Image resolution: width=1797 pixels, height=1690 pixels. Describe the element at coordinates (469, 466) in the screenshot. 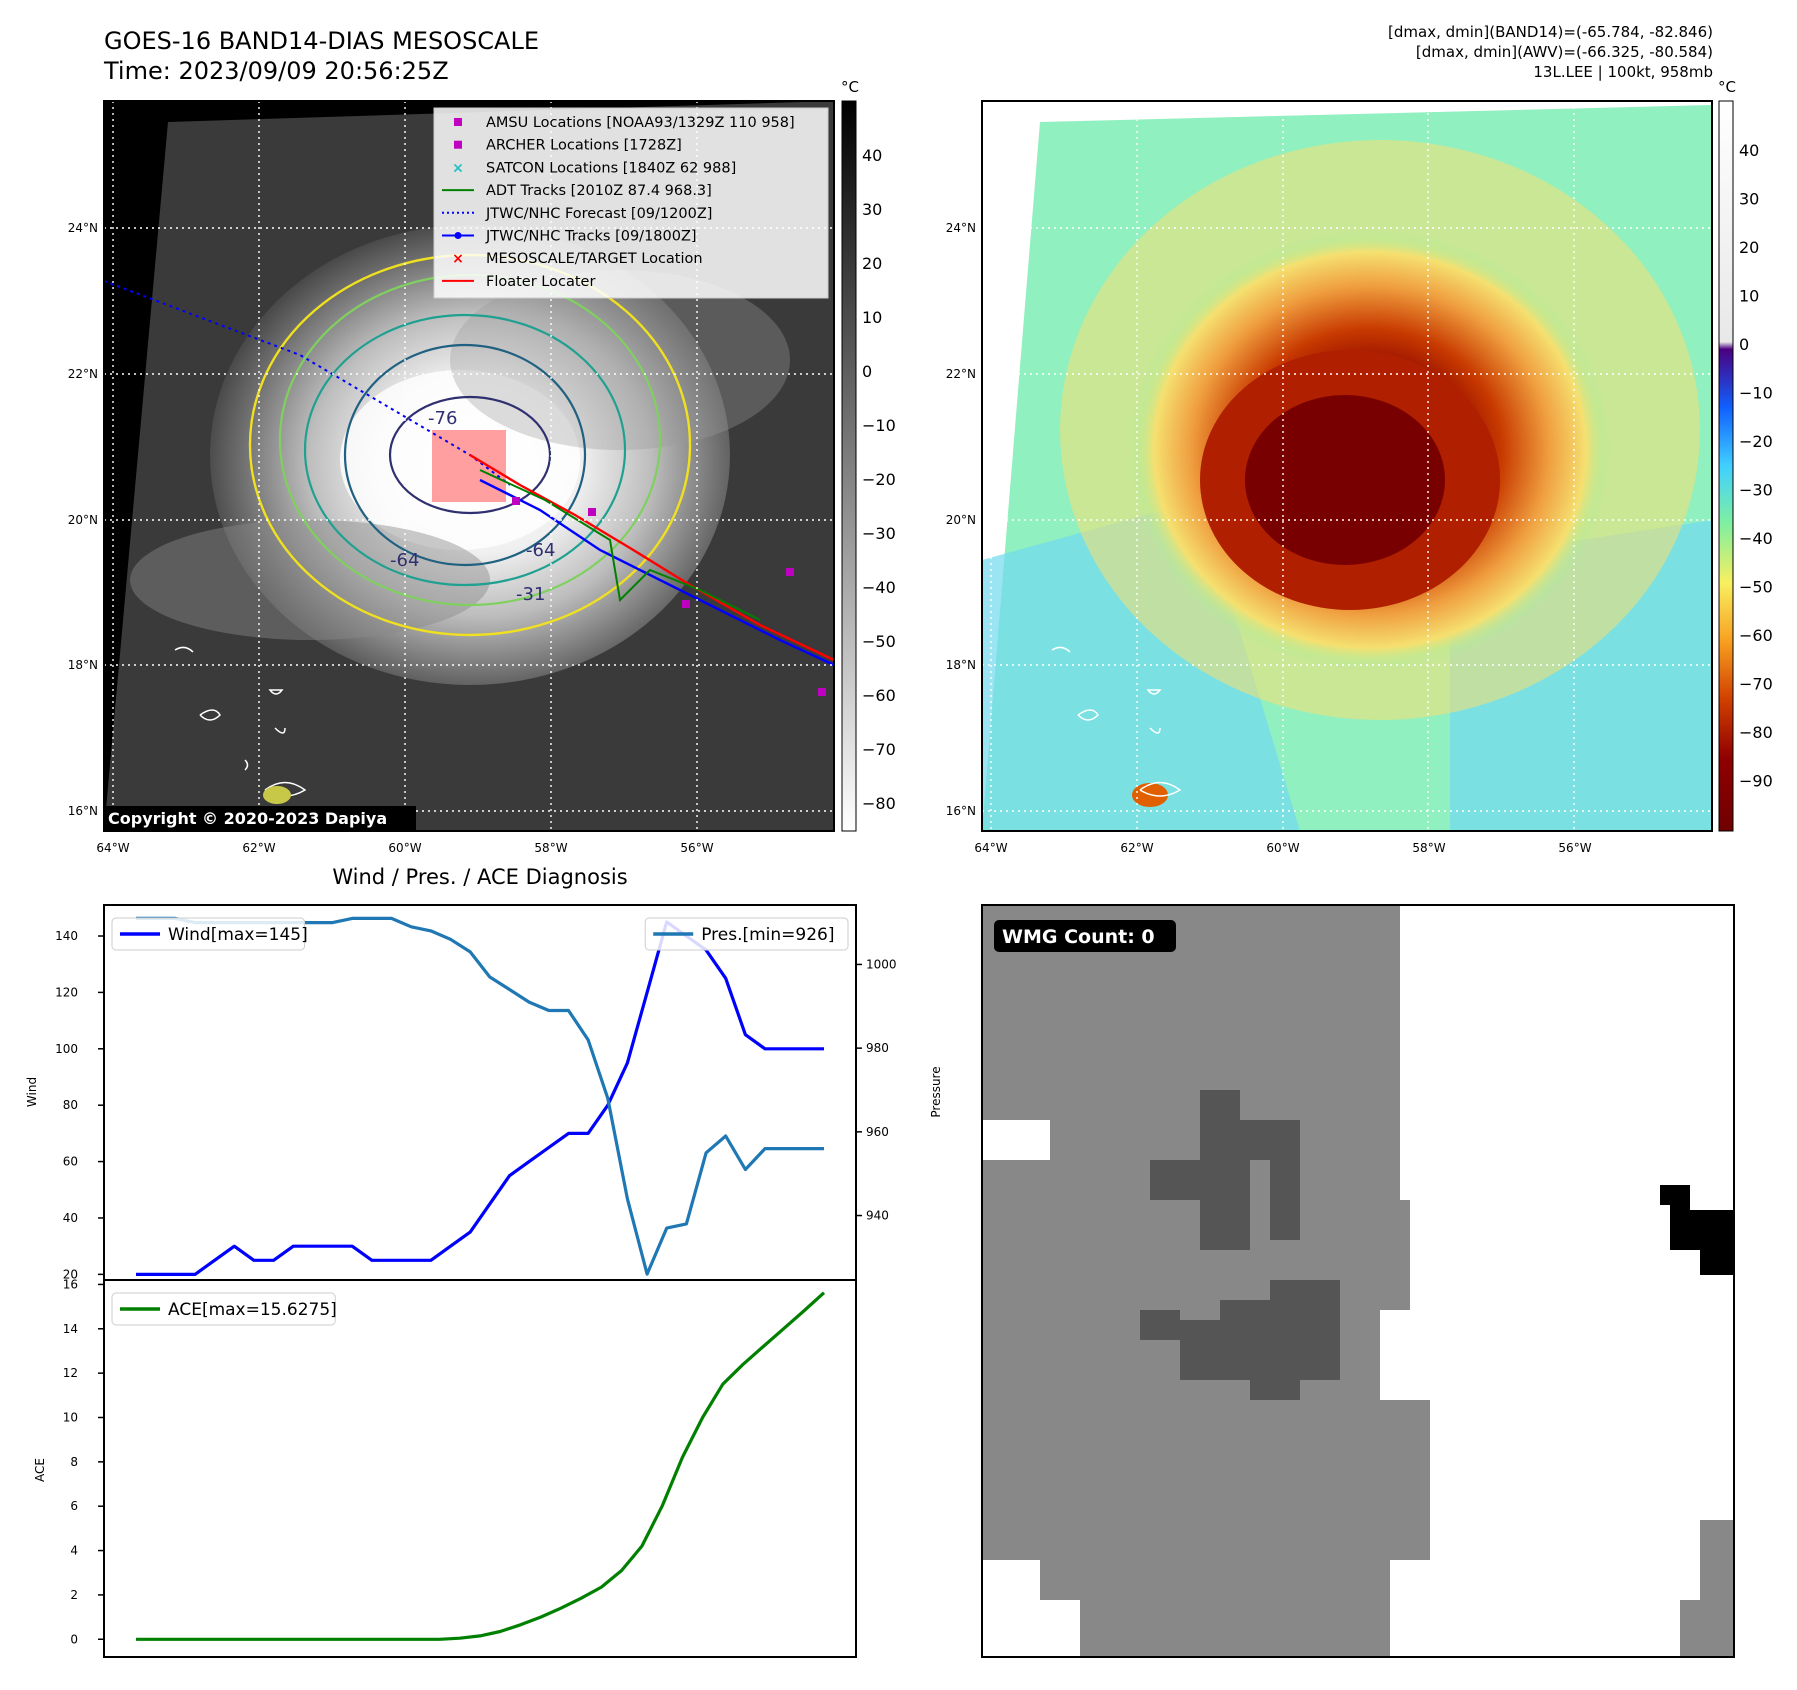

I see `mesoscale-target-box` at that location.